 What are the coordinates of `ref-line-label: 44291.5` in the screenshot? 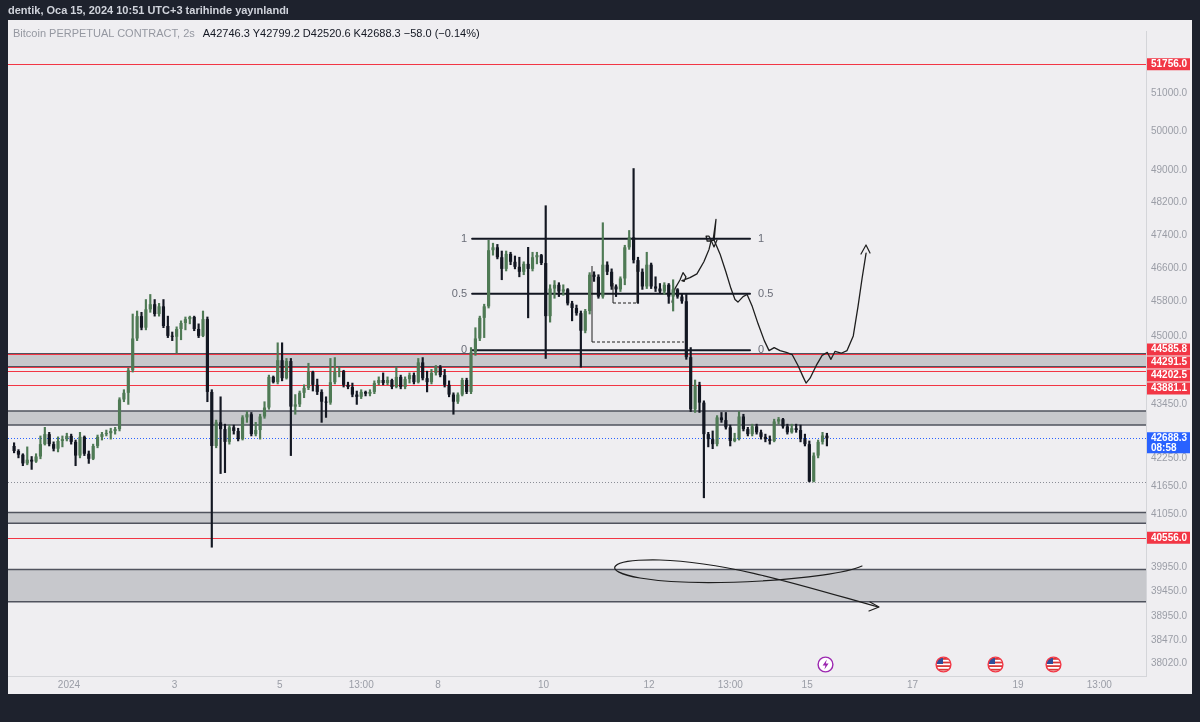 It's located at (1169, 362).